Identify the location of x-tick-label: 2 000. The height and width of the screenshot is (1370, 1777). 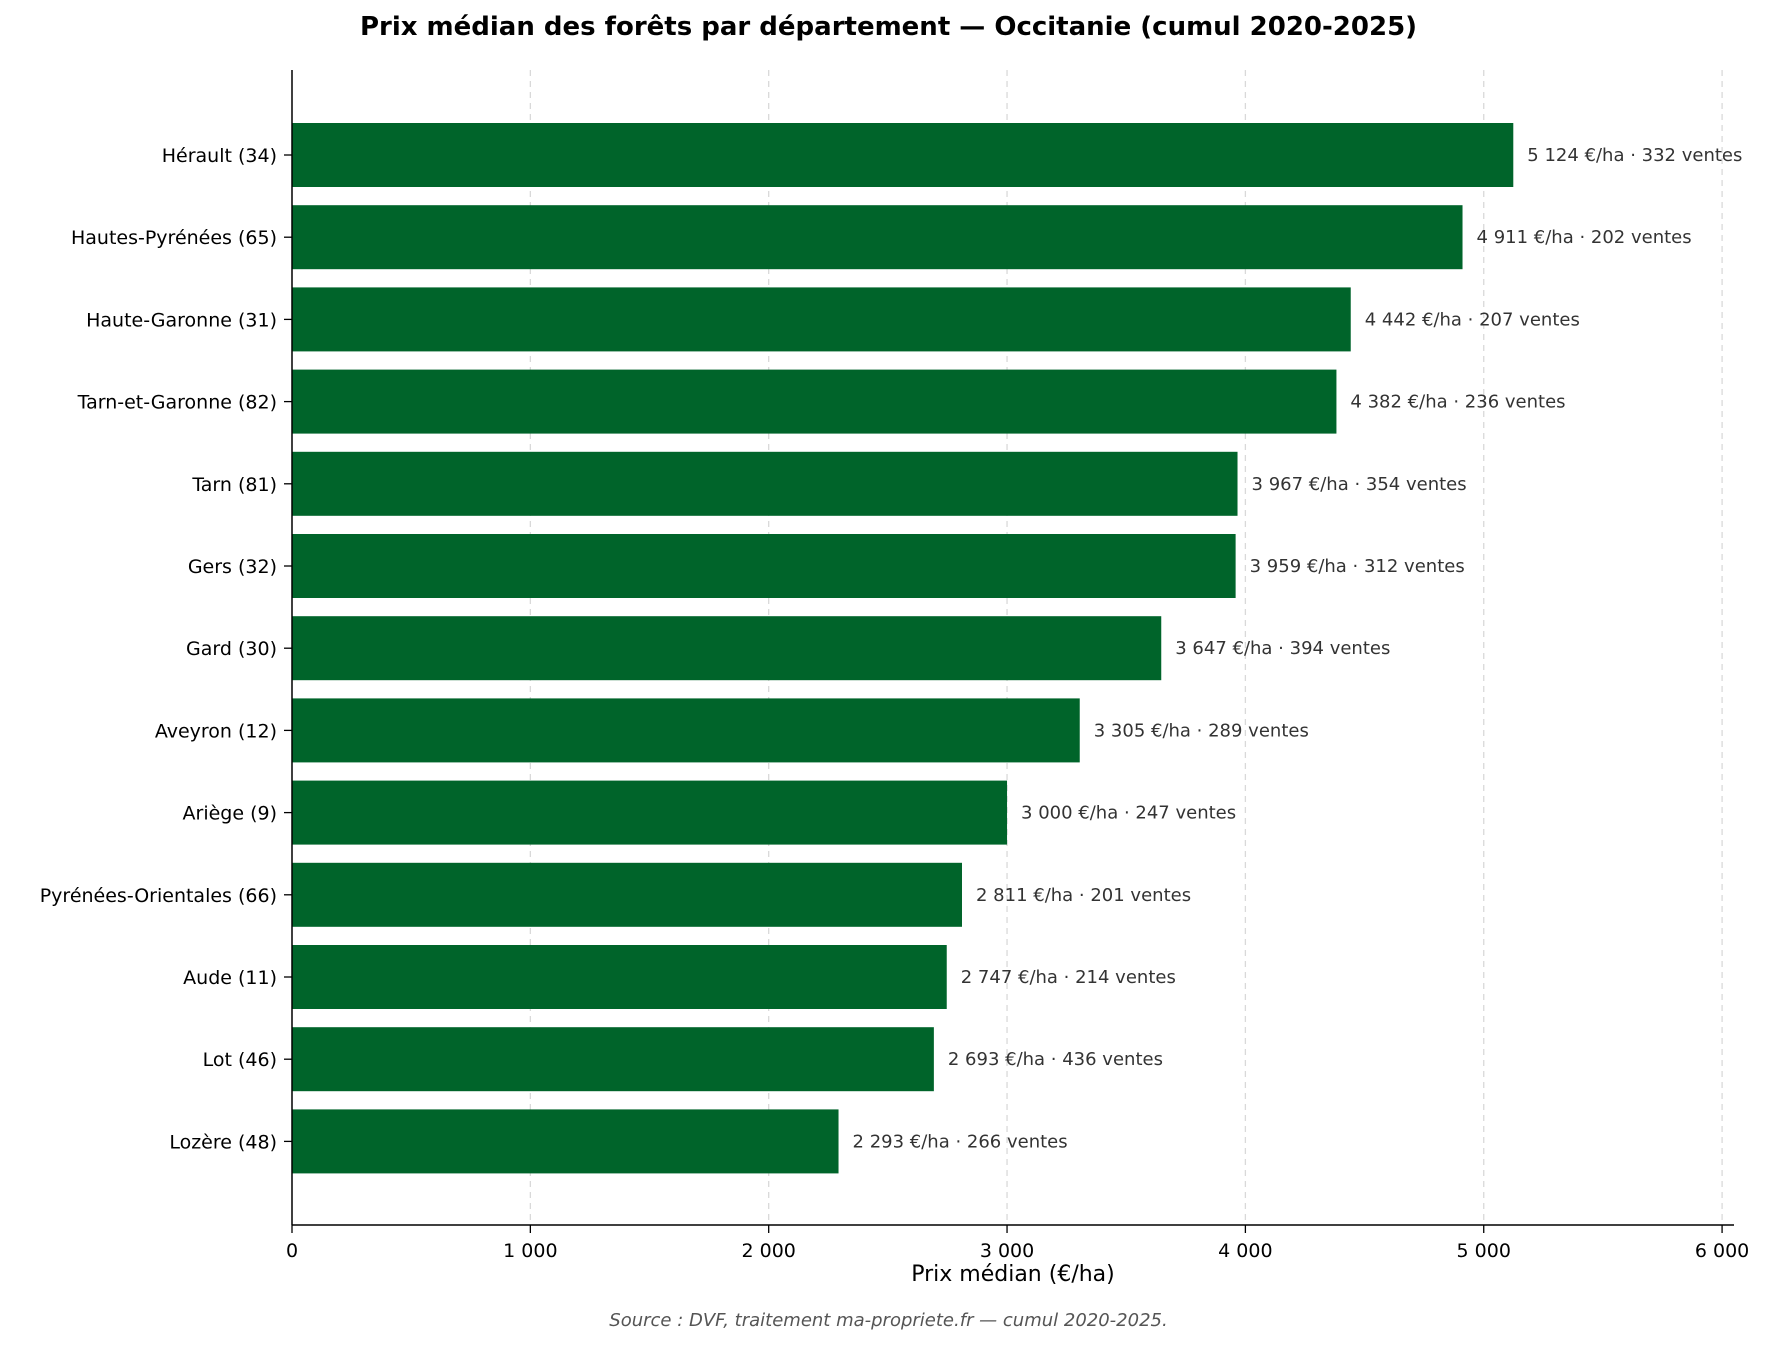
(768, 1251).